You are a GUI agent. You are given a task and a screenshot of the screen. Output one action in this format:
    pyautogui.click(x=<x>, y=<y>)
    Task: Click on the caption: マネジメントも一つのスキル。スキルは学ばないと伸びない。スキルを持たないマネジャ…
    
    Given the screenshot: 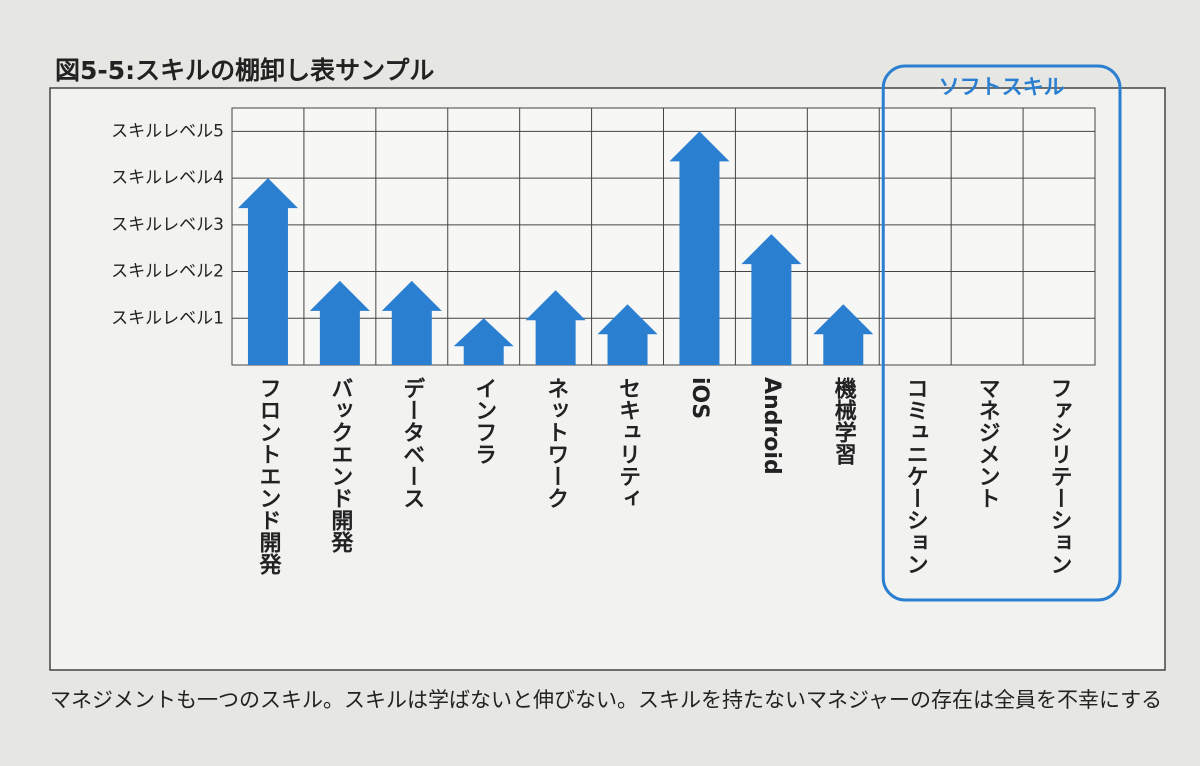 What is the action you would take?
    pyautogui.click(x=606, y=700)
    